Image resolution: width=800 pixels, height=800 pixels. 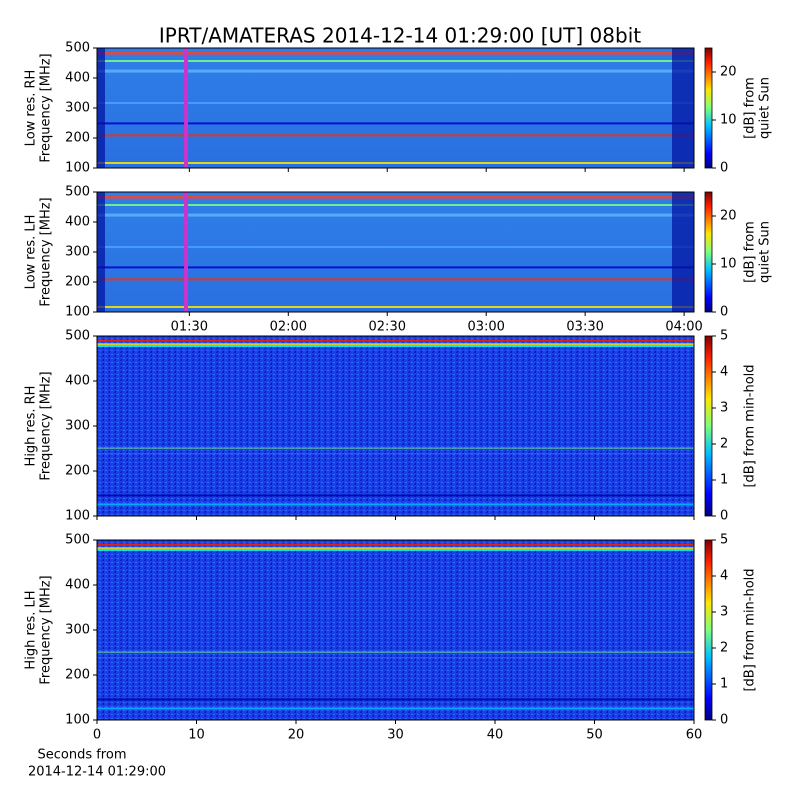 I want to click on x-tick-label: 02:30, so click(x=387, y=327).